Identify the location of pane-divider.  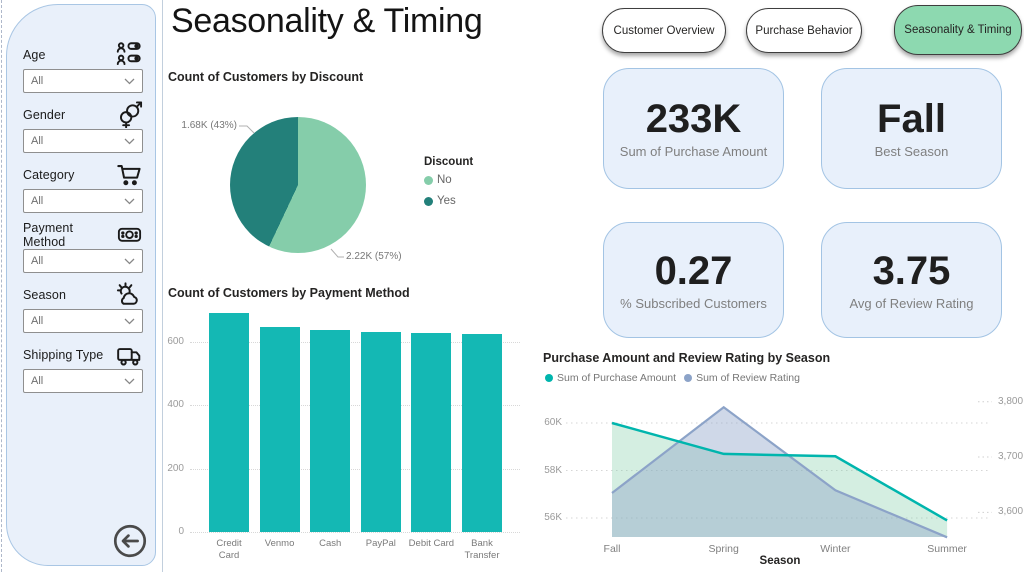
(162, 286).